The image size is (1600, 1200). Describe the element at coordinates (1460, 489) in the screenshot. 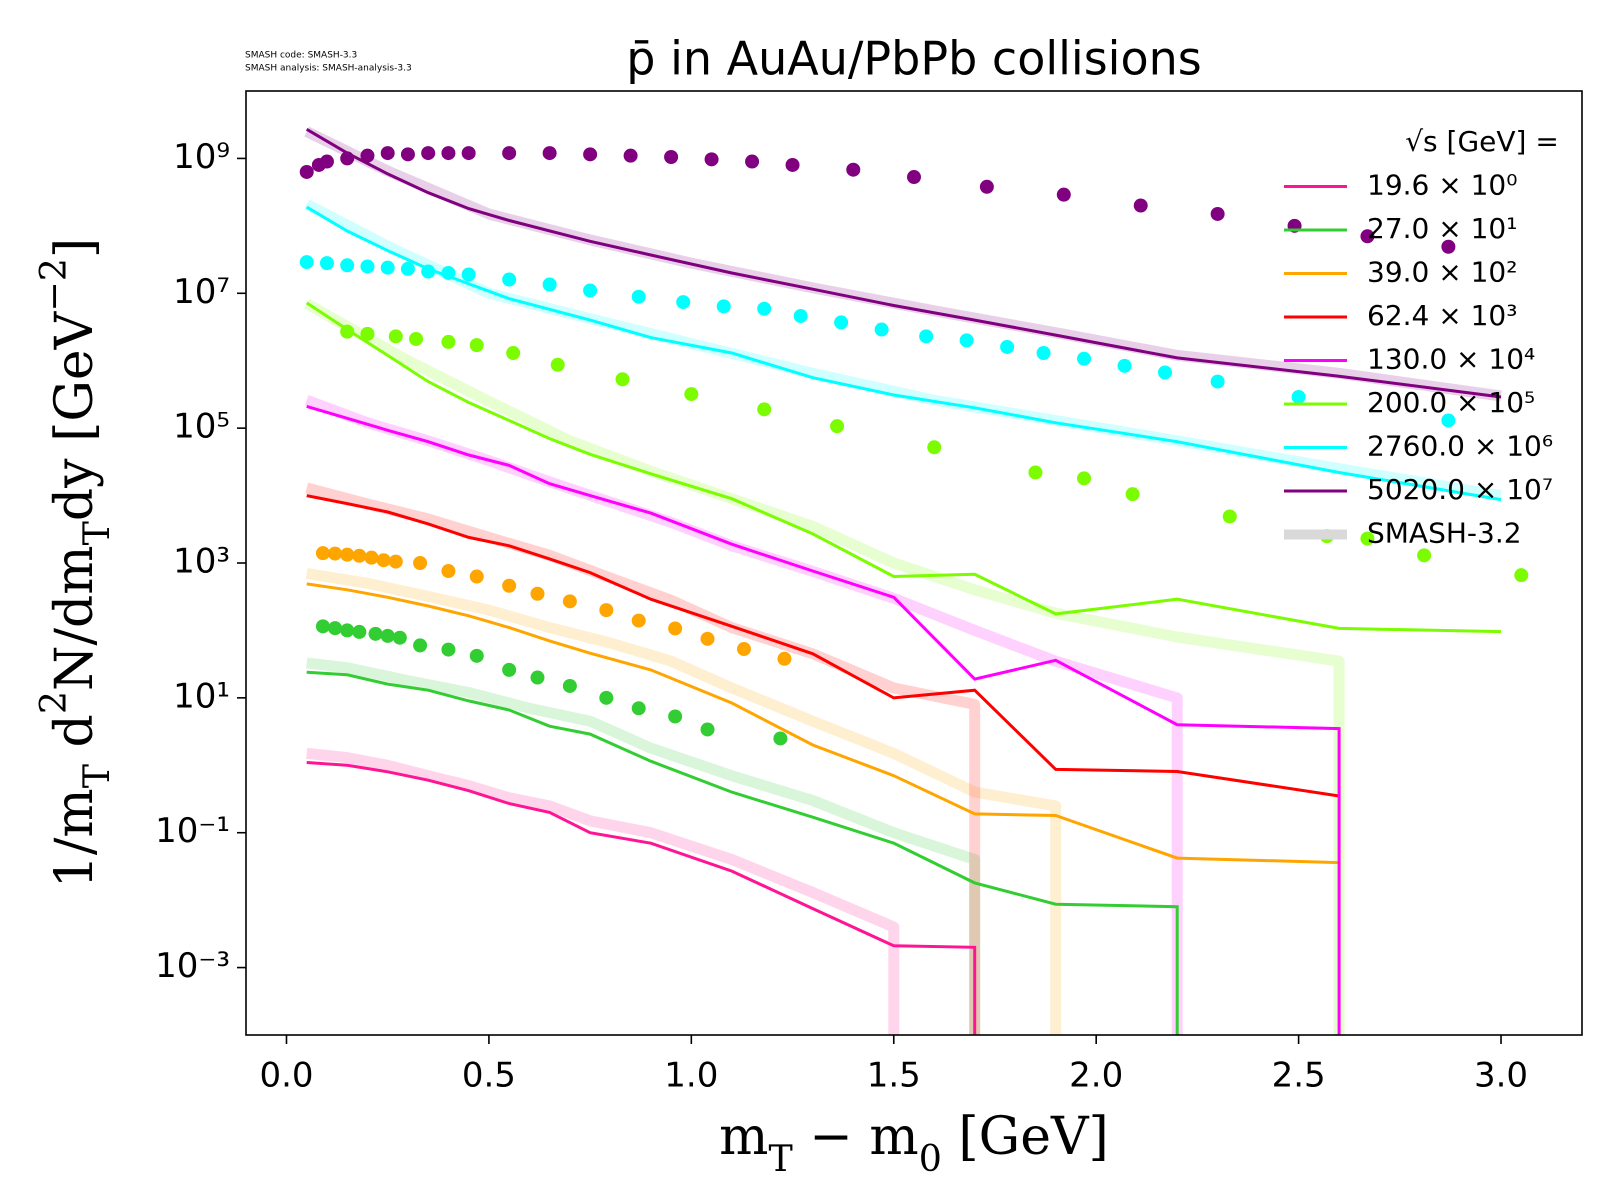

I see `legend-label: 5020.0 × 10⁷` at that location.